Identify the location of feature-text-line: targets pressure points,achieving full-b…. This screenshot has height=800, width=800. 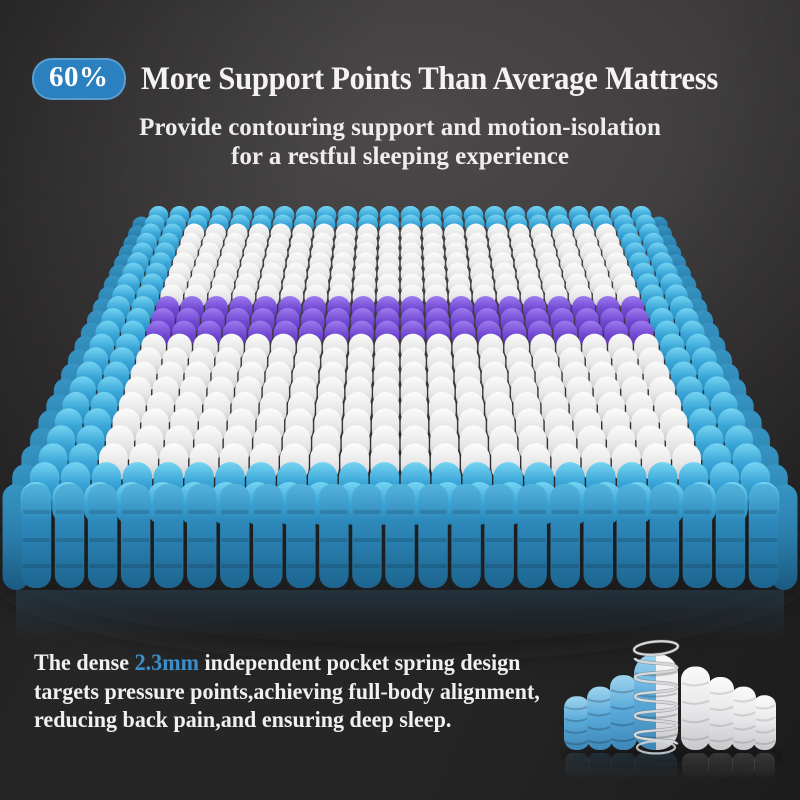
(287, 691).